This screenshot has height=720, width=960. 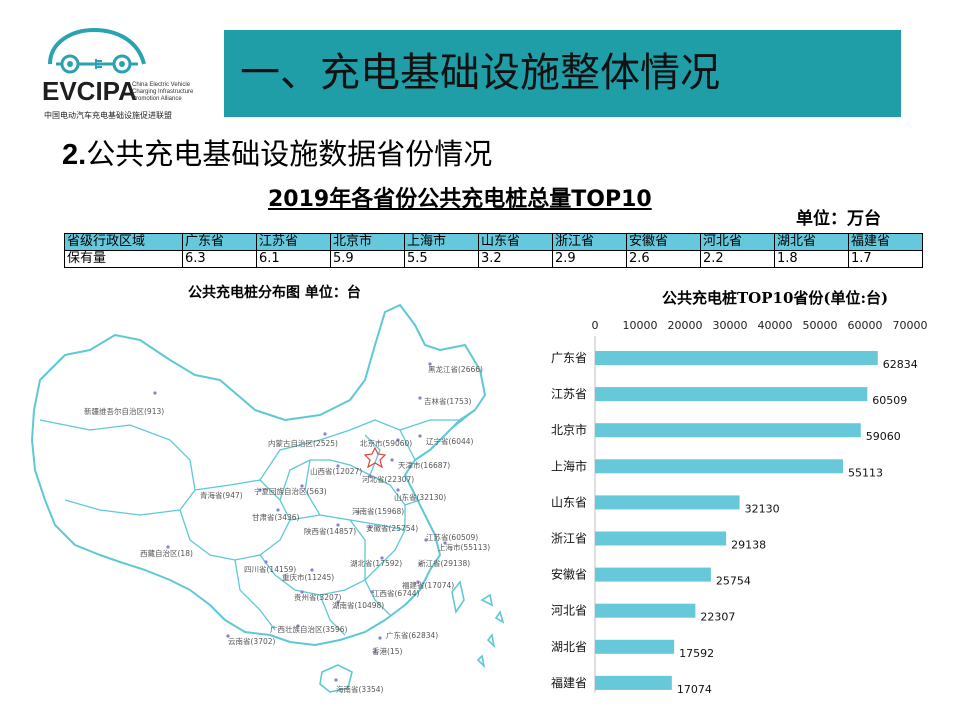 I want to click on map-province-dots, so click(x=300, y=522).